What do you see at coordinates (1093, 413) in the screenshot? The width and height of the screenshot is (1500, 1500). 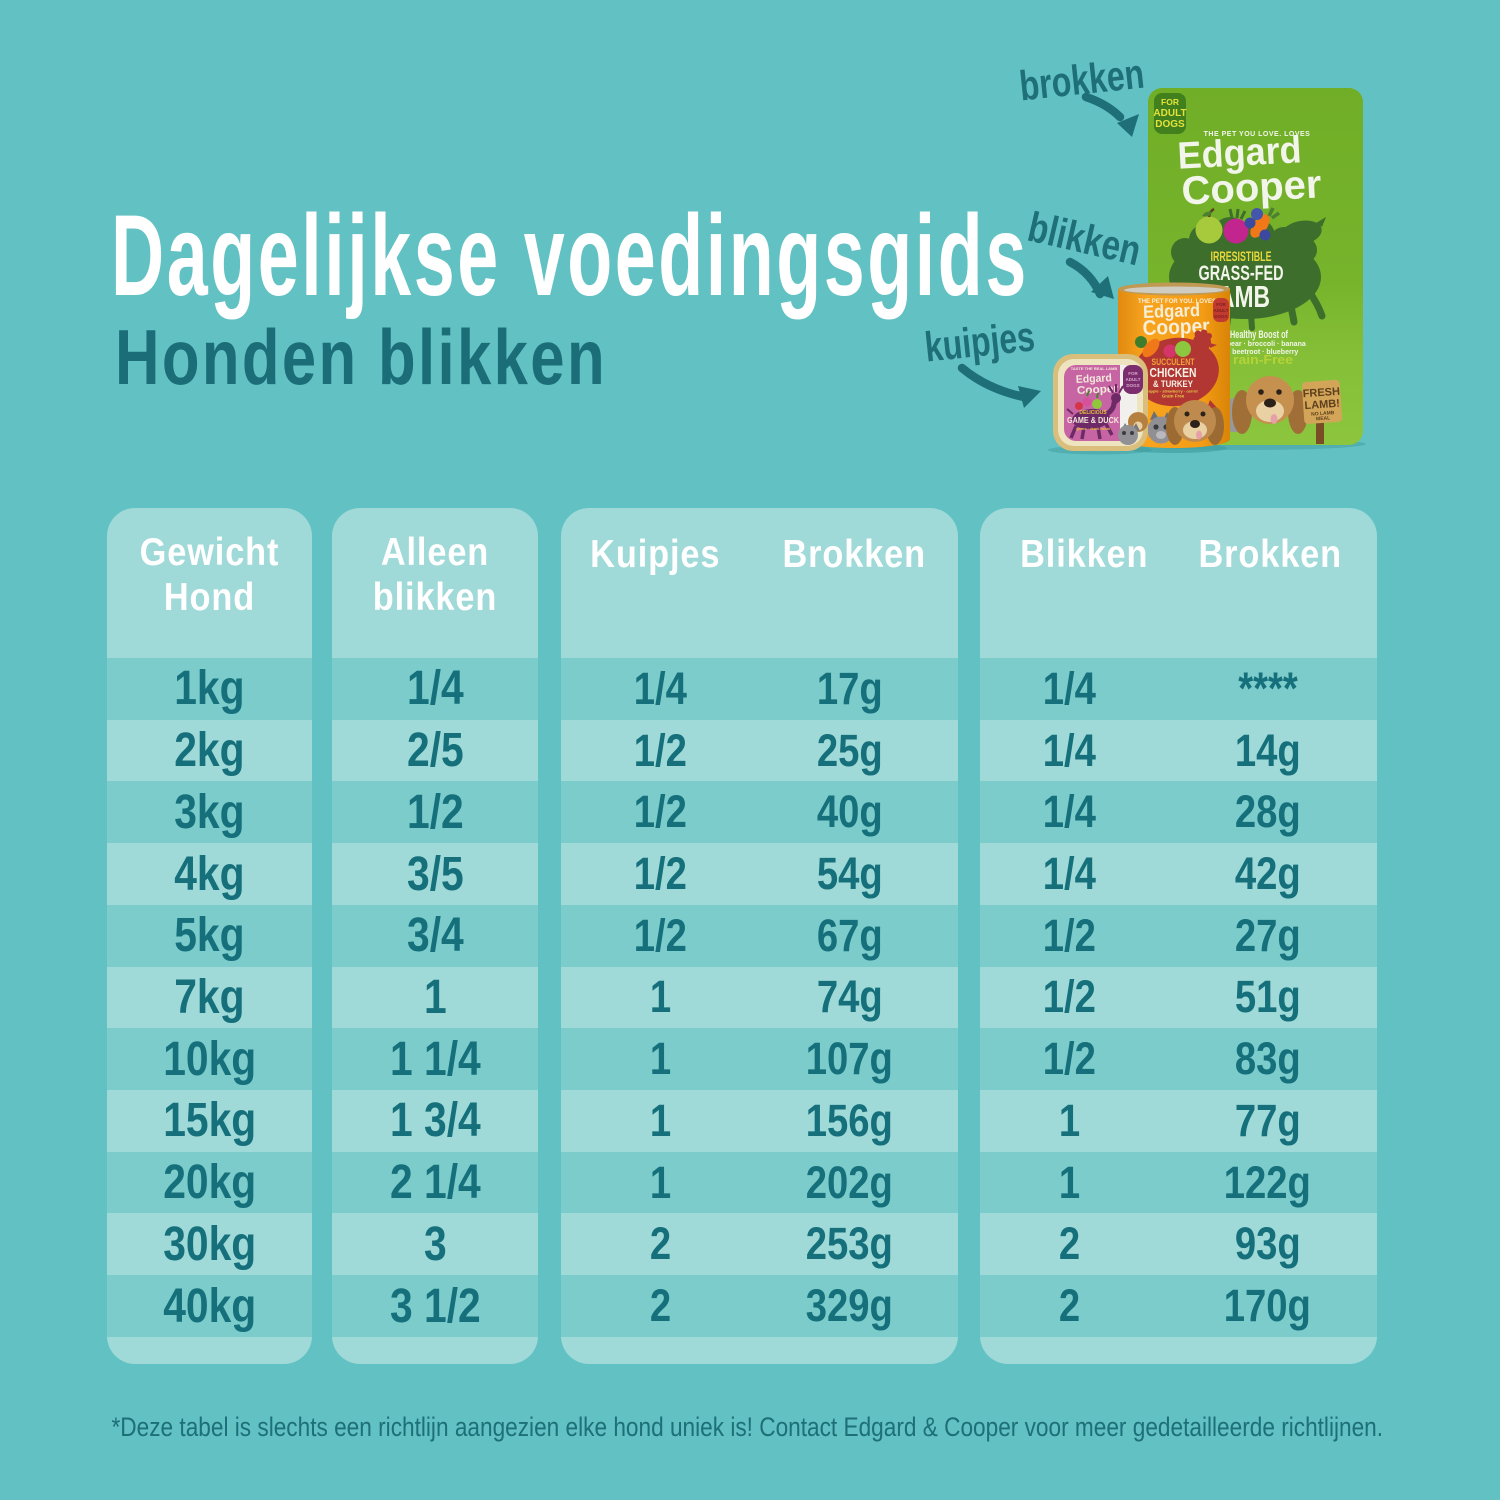 I see `svg-text: DELICIOUS` at bounding box center [1093, 413].